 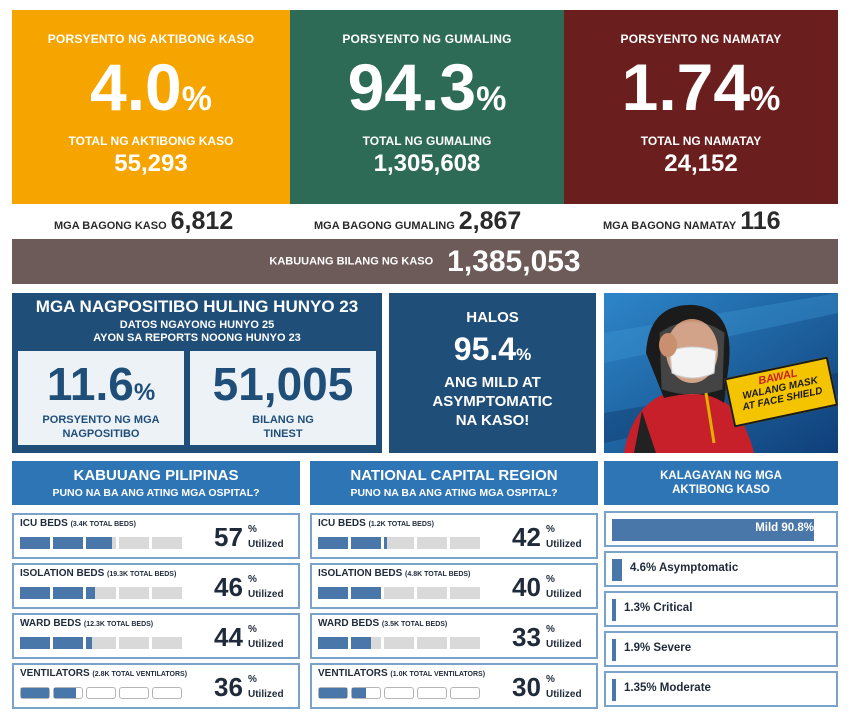 What do you see at coordinates (283, 398) in the screenshot?
I see `tested-card: 51,005 BILANG NG TINEST` at bounding box center [283, 398].